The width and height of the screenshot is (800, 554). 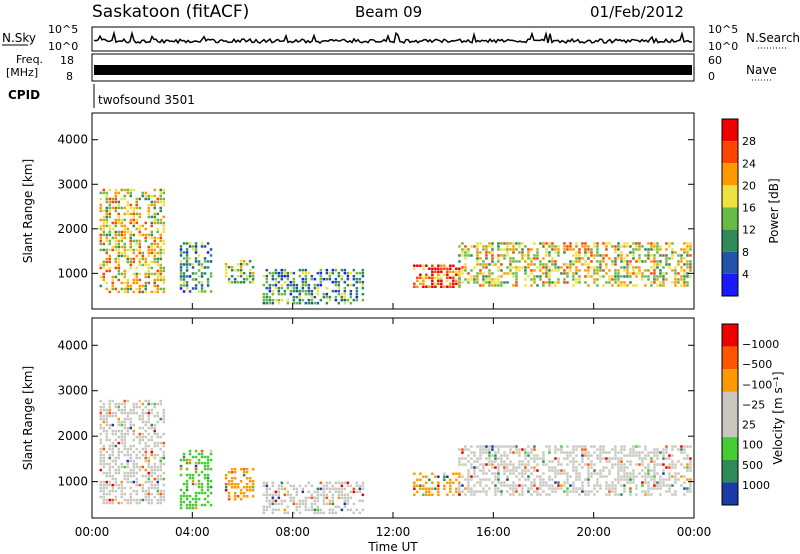 What do you see at coordinates (757, 384) in the screenshot?
I see `velocity-colorbar-tick-label: −100` at bounding box center [757, 384].